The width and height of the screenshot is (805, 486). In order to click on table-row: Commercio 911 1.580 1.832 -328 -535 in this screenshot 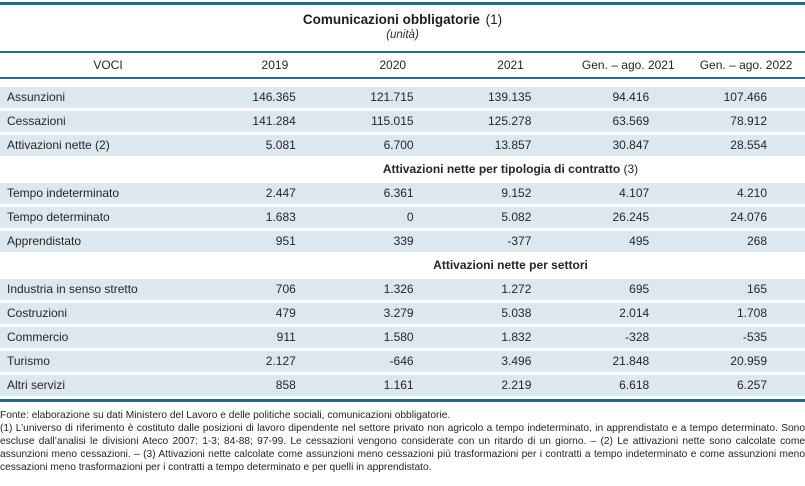, I will do `click(402, 337)`.